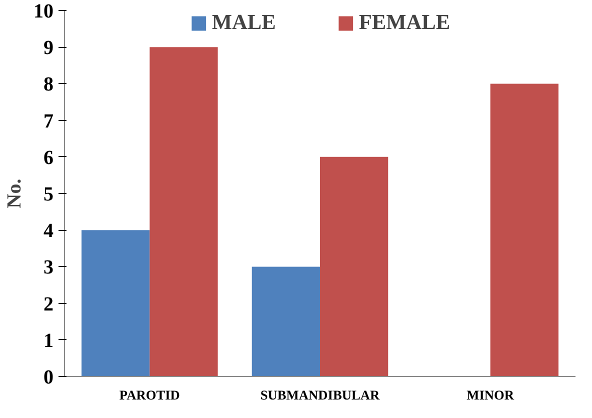 The image size is (592, 418). What do you see at coordinates (149, 395) in the screenshot?
I see `x-tick-label: PAROTID` at bounding box center [149, 395].